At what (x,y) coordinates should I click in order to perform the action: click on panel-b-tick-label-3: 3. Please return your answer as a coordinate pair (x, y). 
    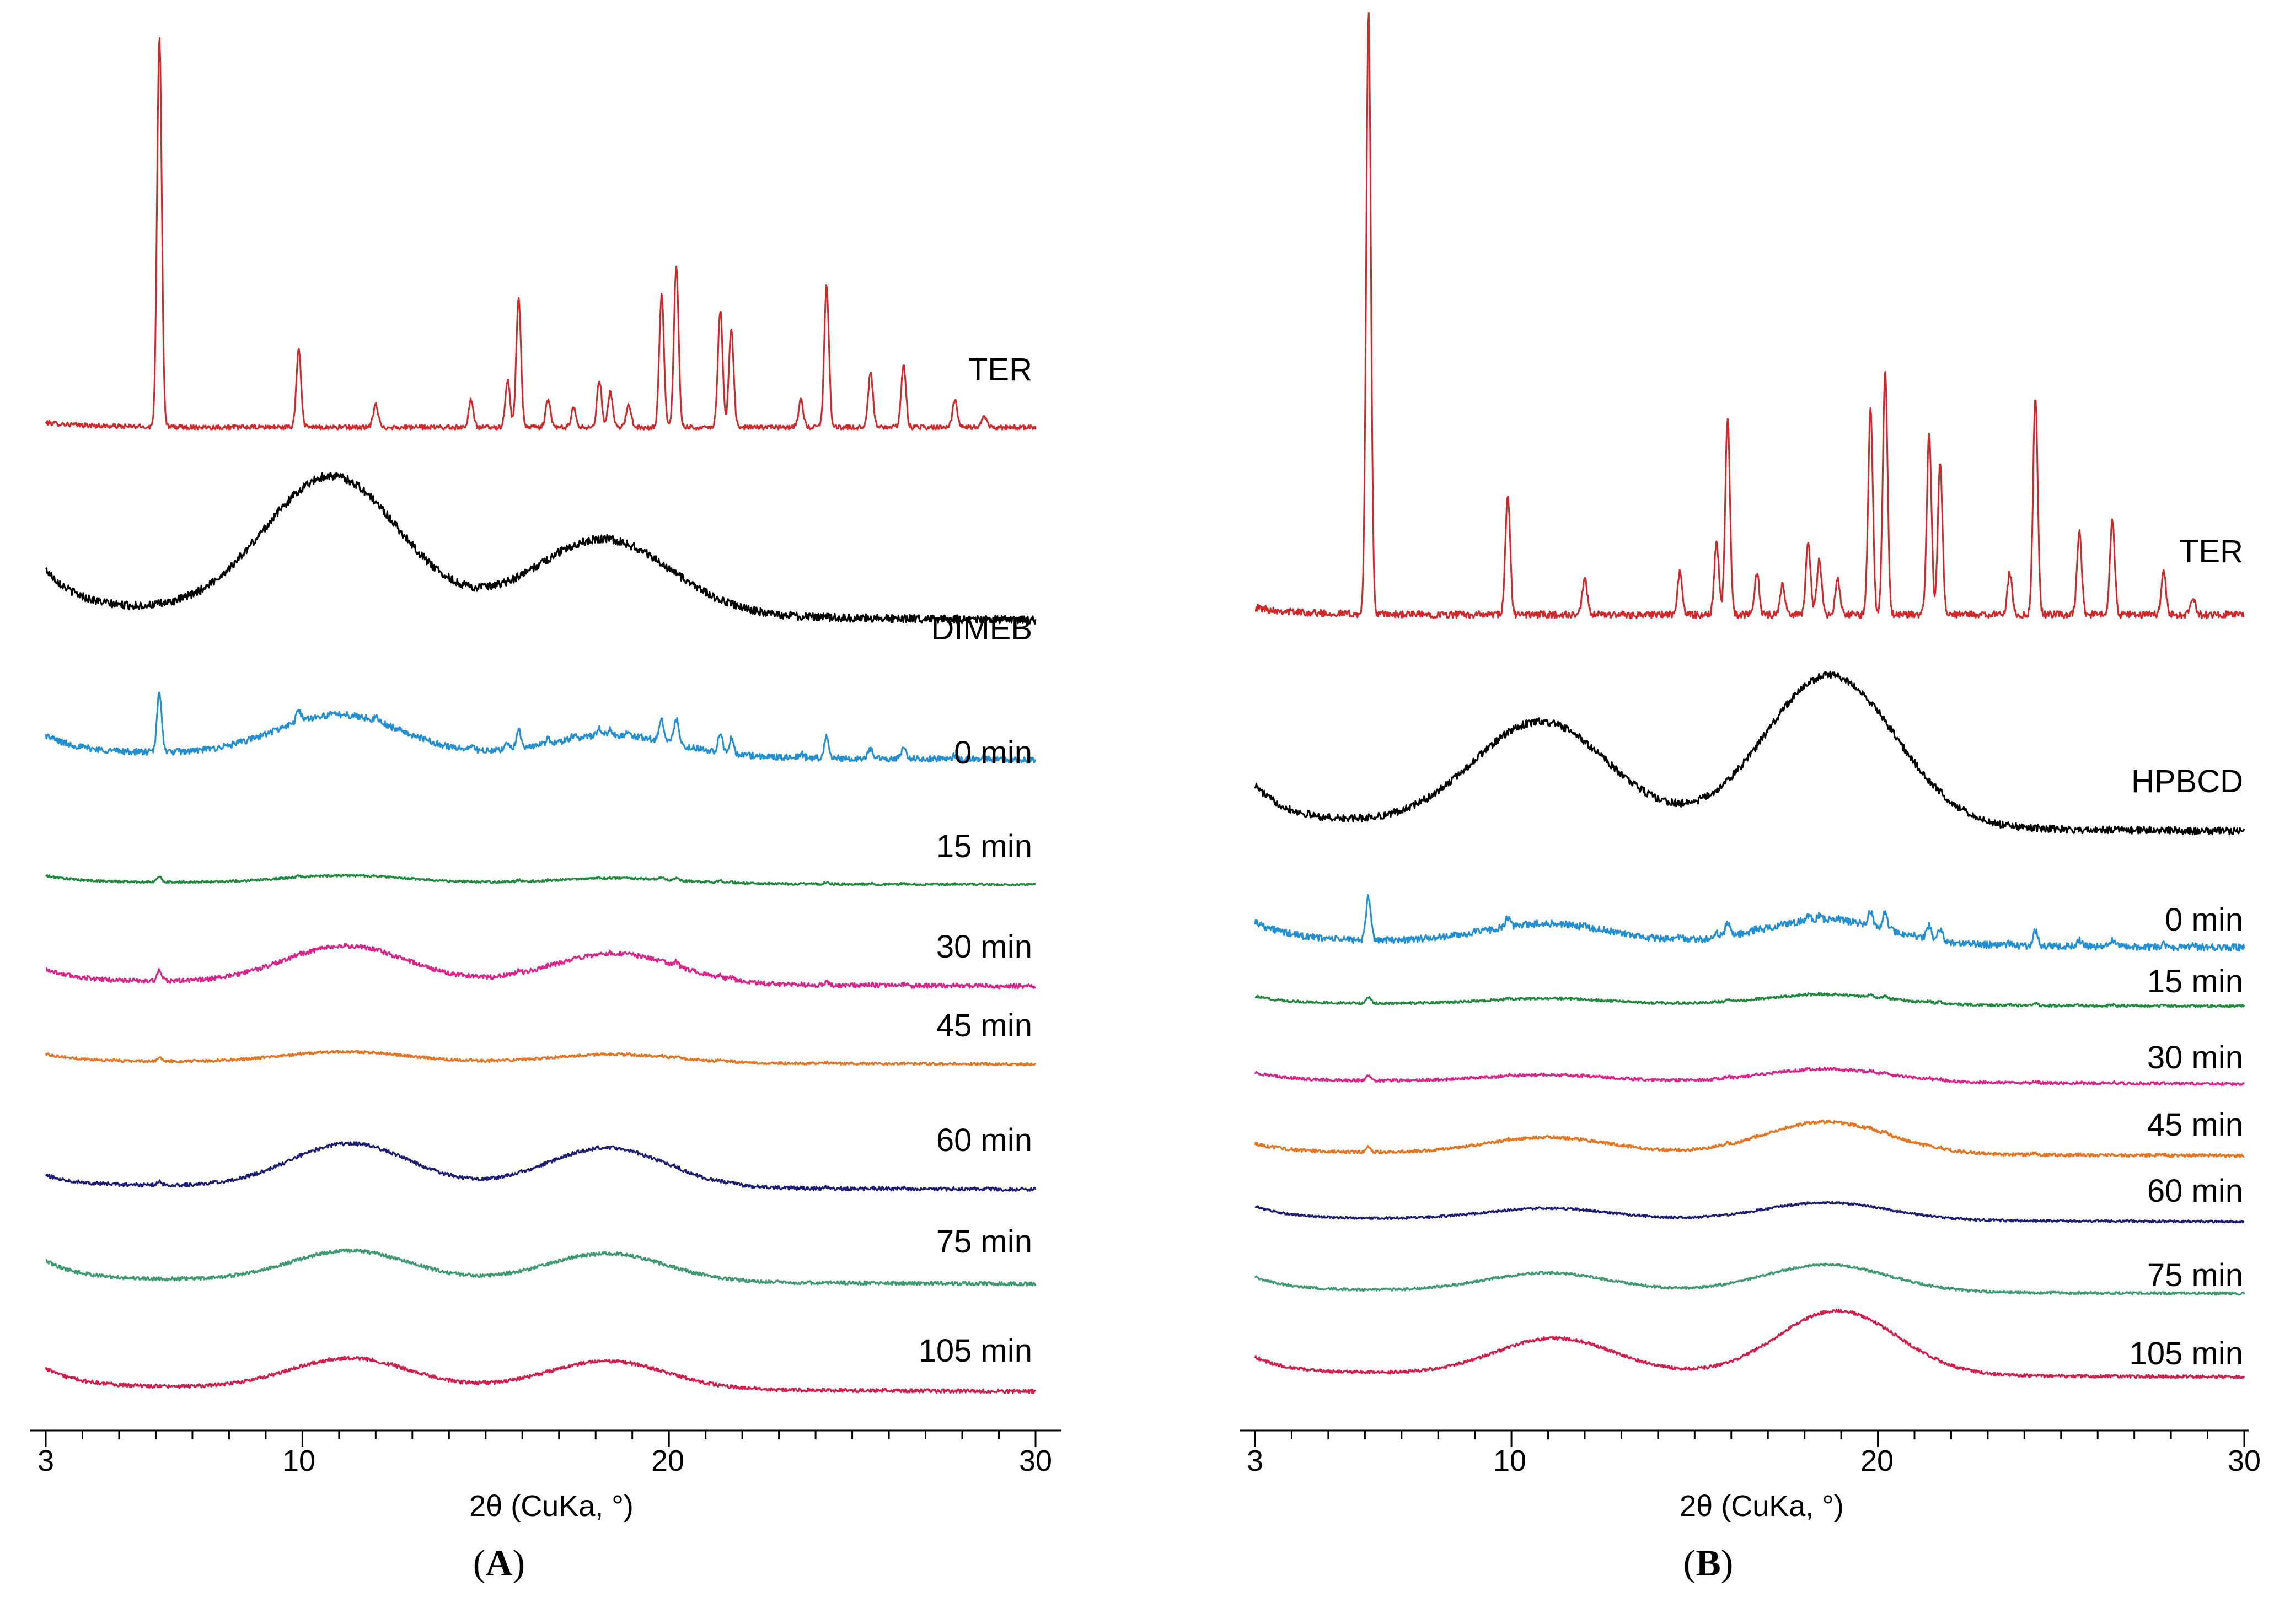
    Looking at the image, I should click on (1255, 1461).